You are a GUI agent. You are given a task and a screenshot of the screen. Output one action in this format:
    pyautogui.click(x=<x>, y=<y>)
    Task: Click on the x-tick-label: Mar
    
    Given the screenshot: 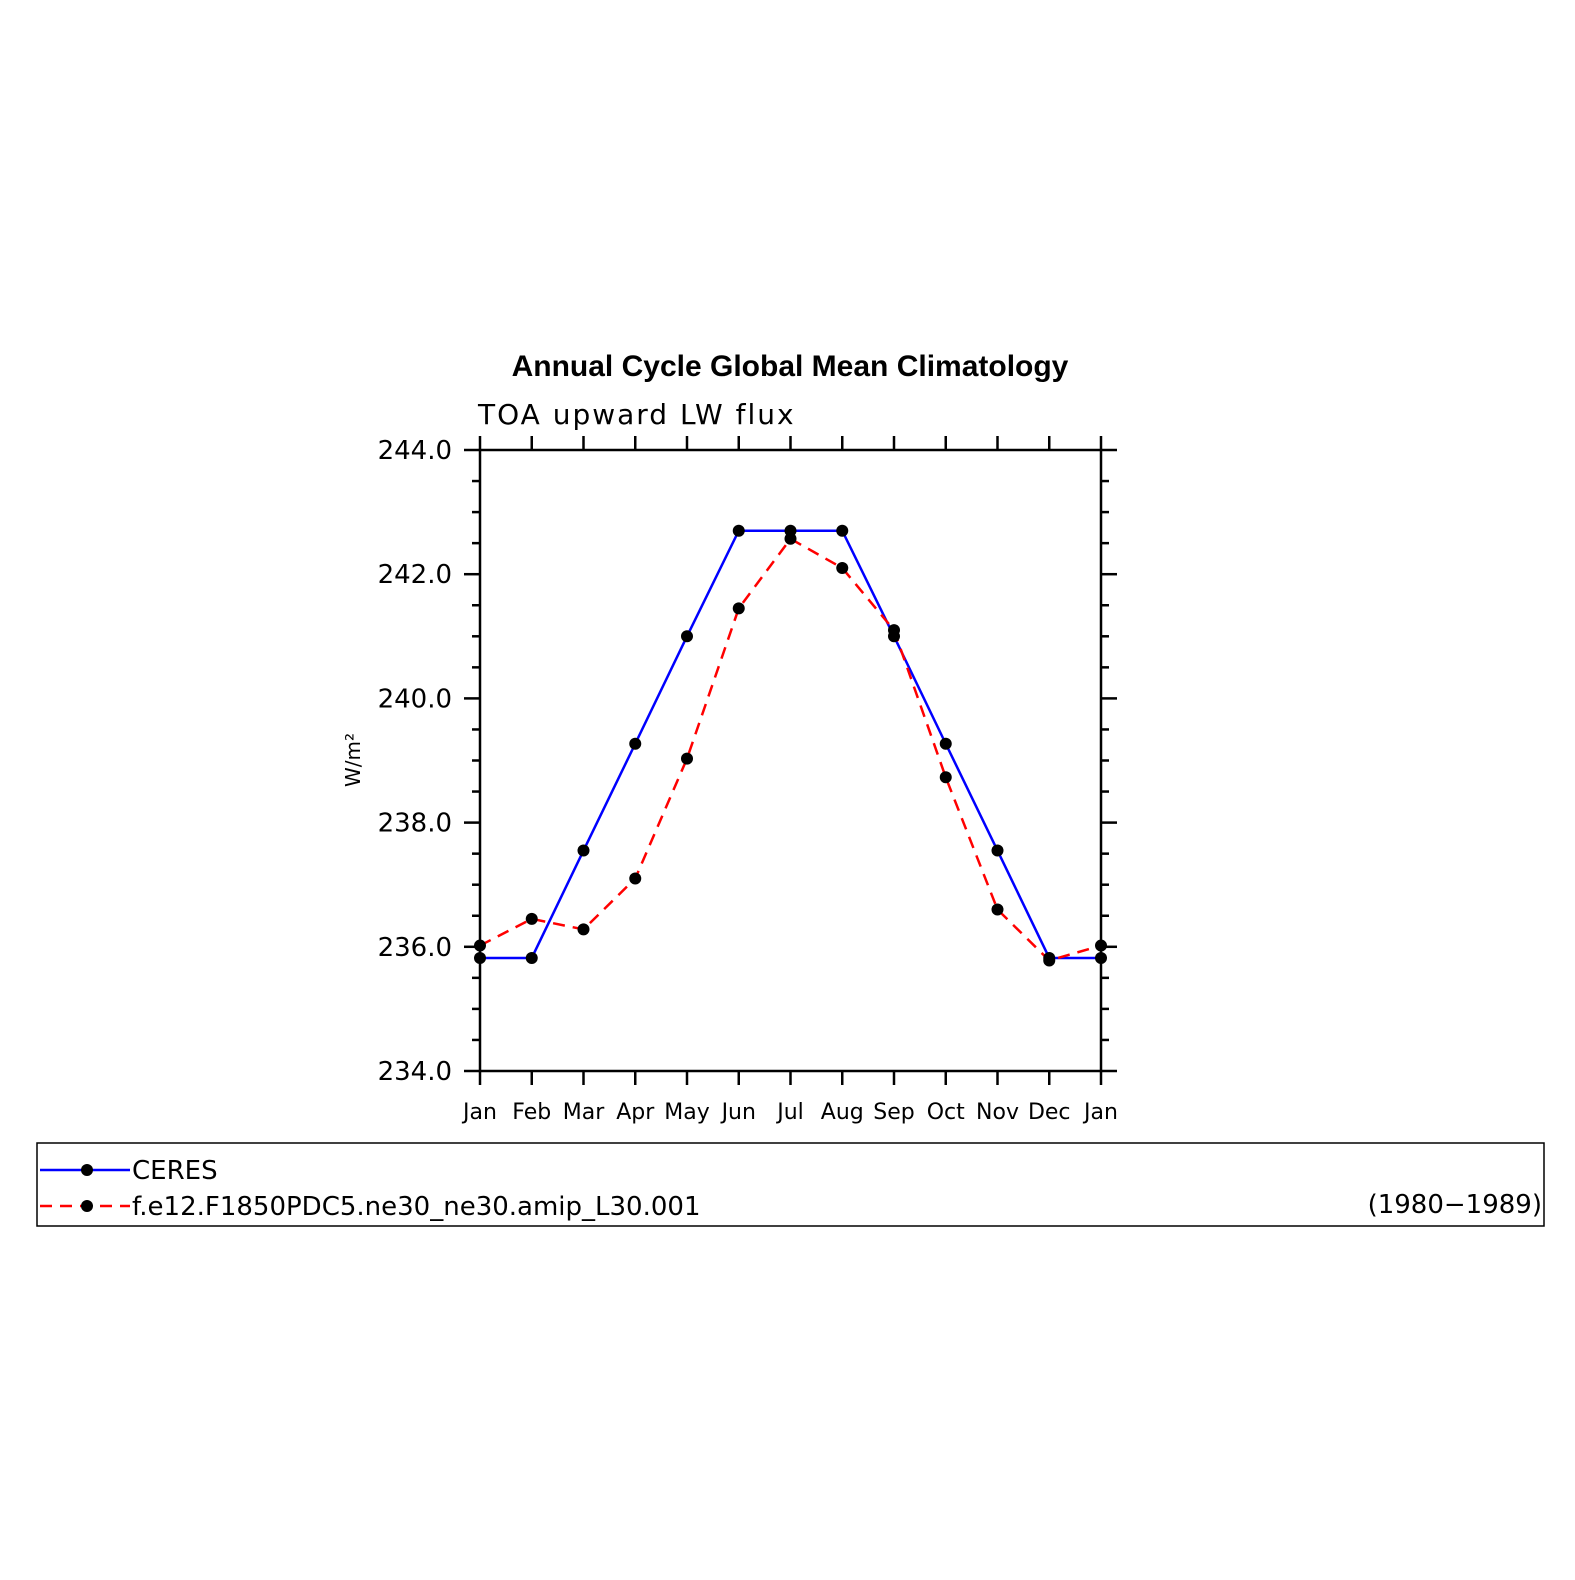 What is the action you would take?
    pyautogui.click(x=584, y=1112)
    